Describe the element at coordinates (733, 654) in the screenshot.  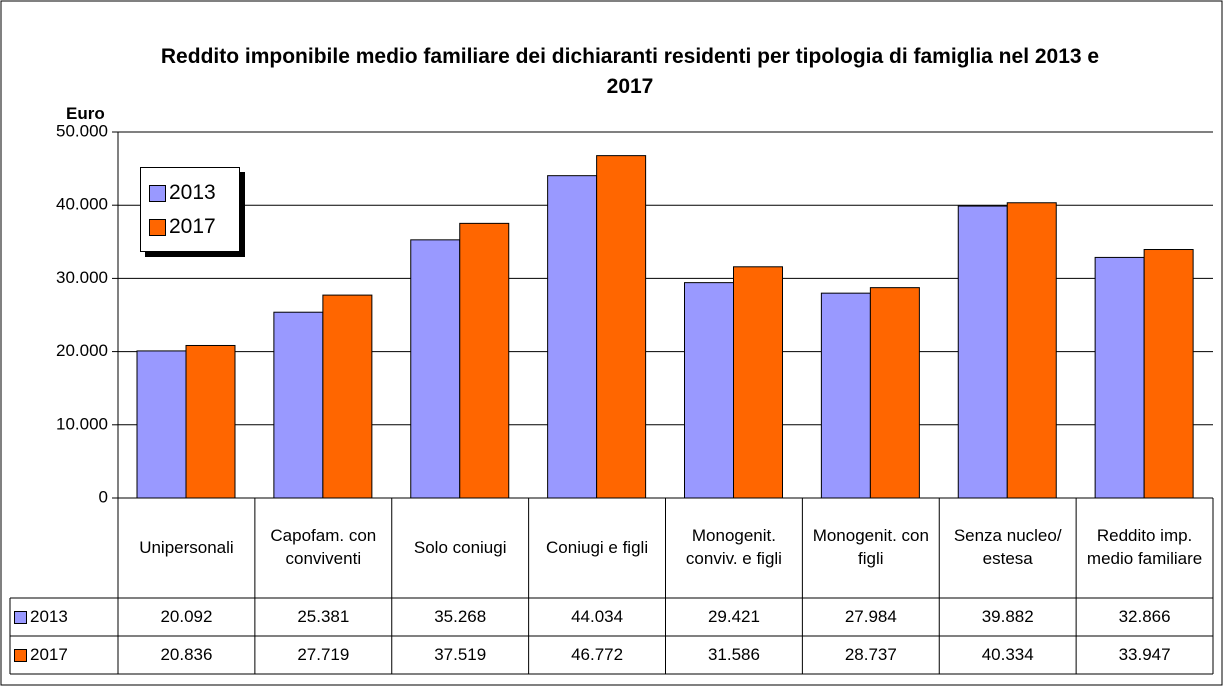
I see `table-value: 31.586` at that location.